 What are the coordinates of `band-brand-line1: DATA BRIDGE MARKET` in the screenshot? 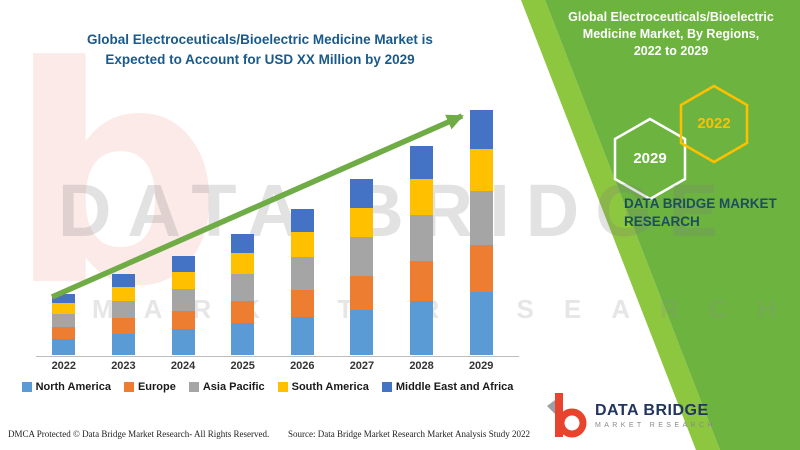 It's located at (700, 203).